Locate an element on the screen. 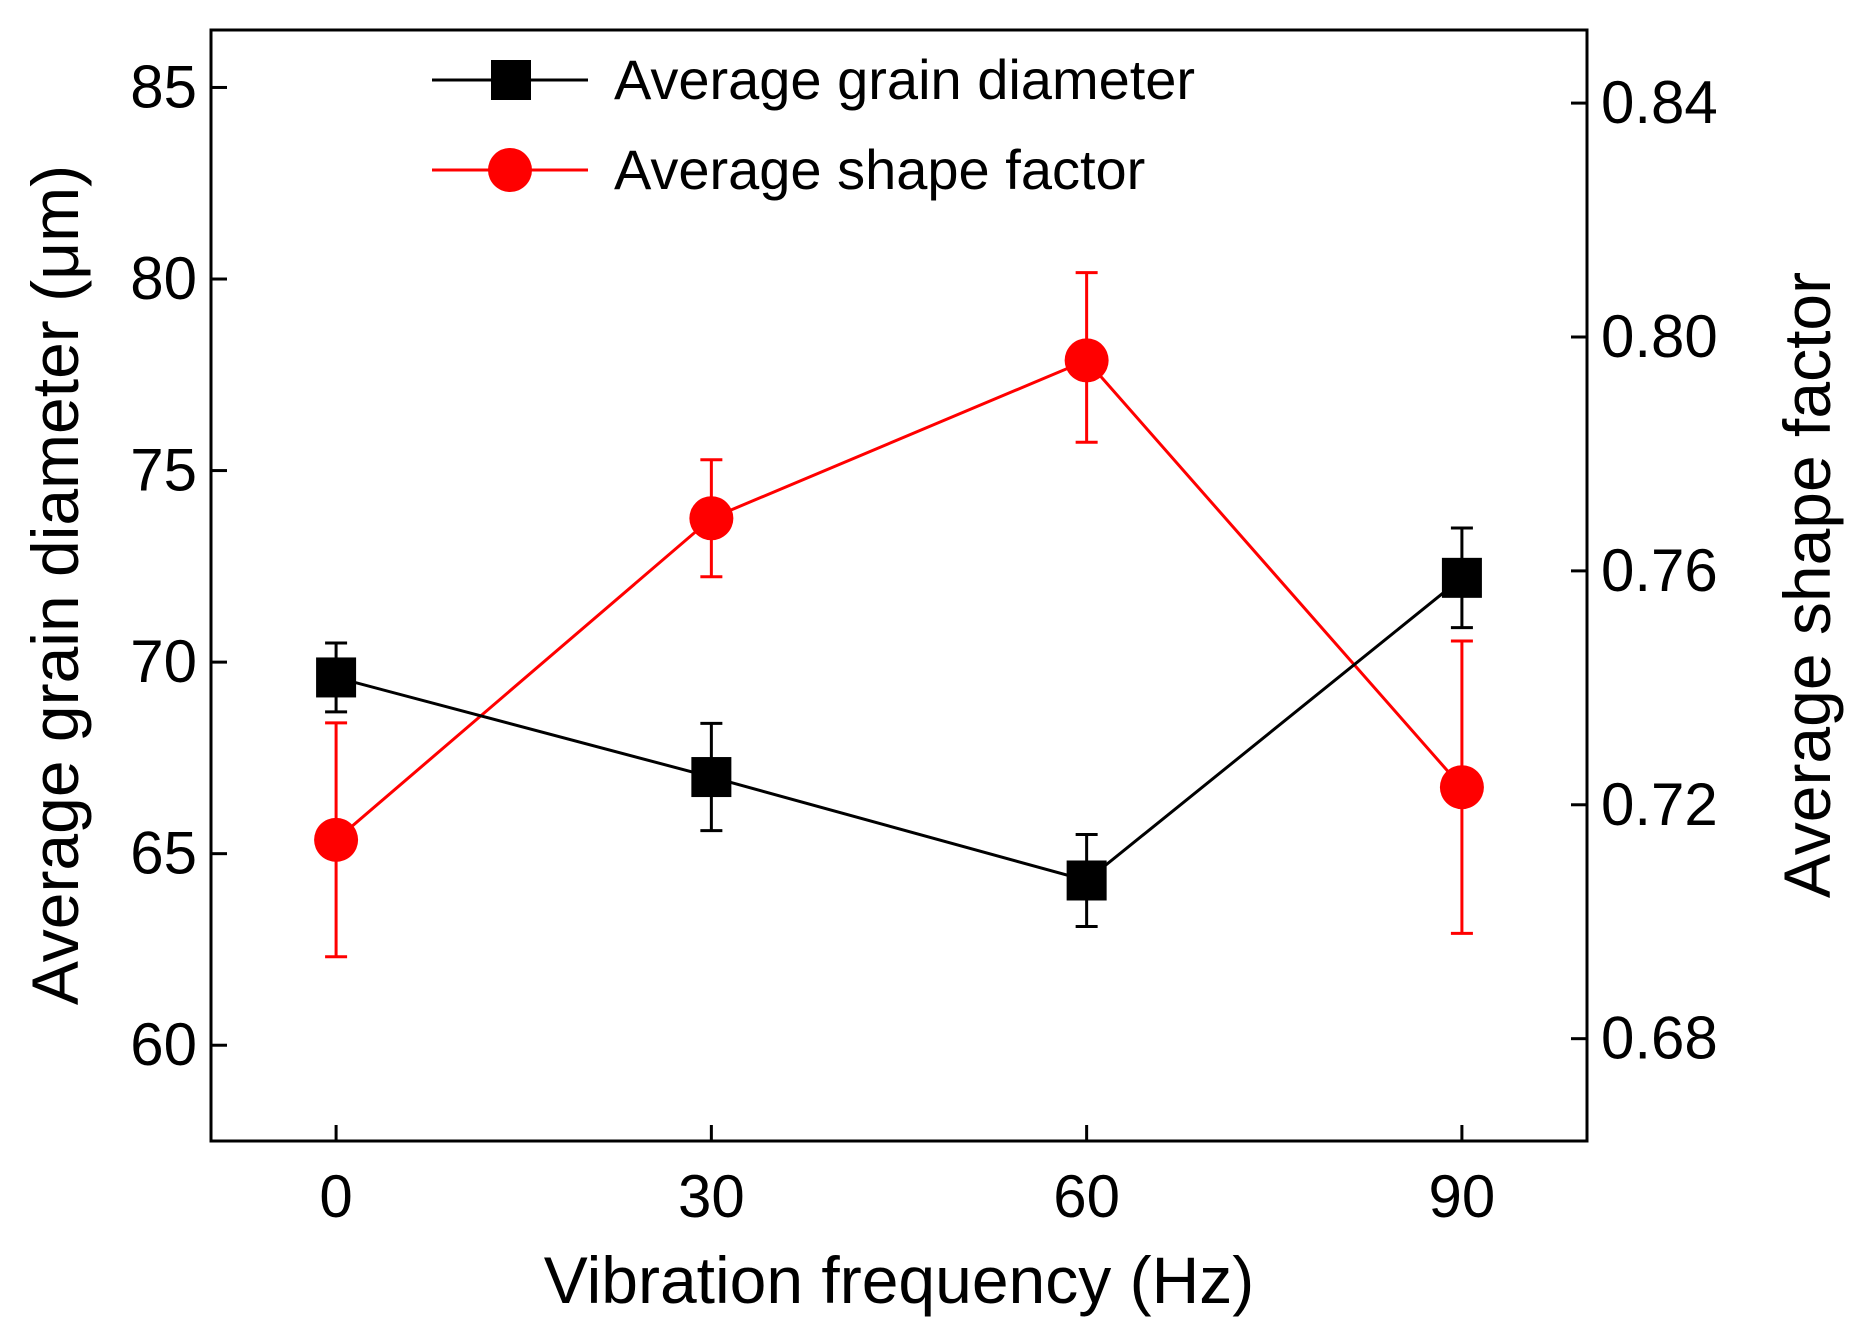  left-y-tick-label: 85 is located at coordinates (163, 86).